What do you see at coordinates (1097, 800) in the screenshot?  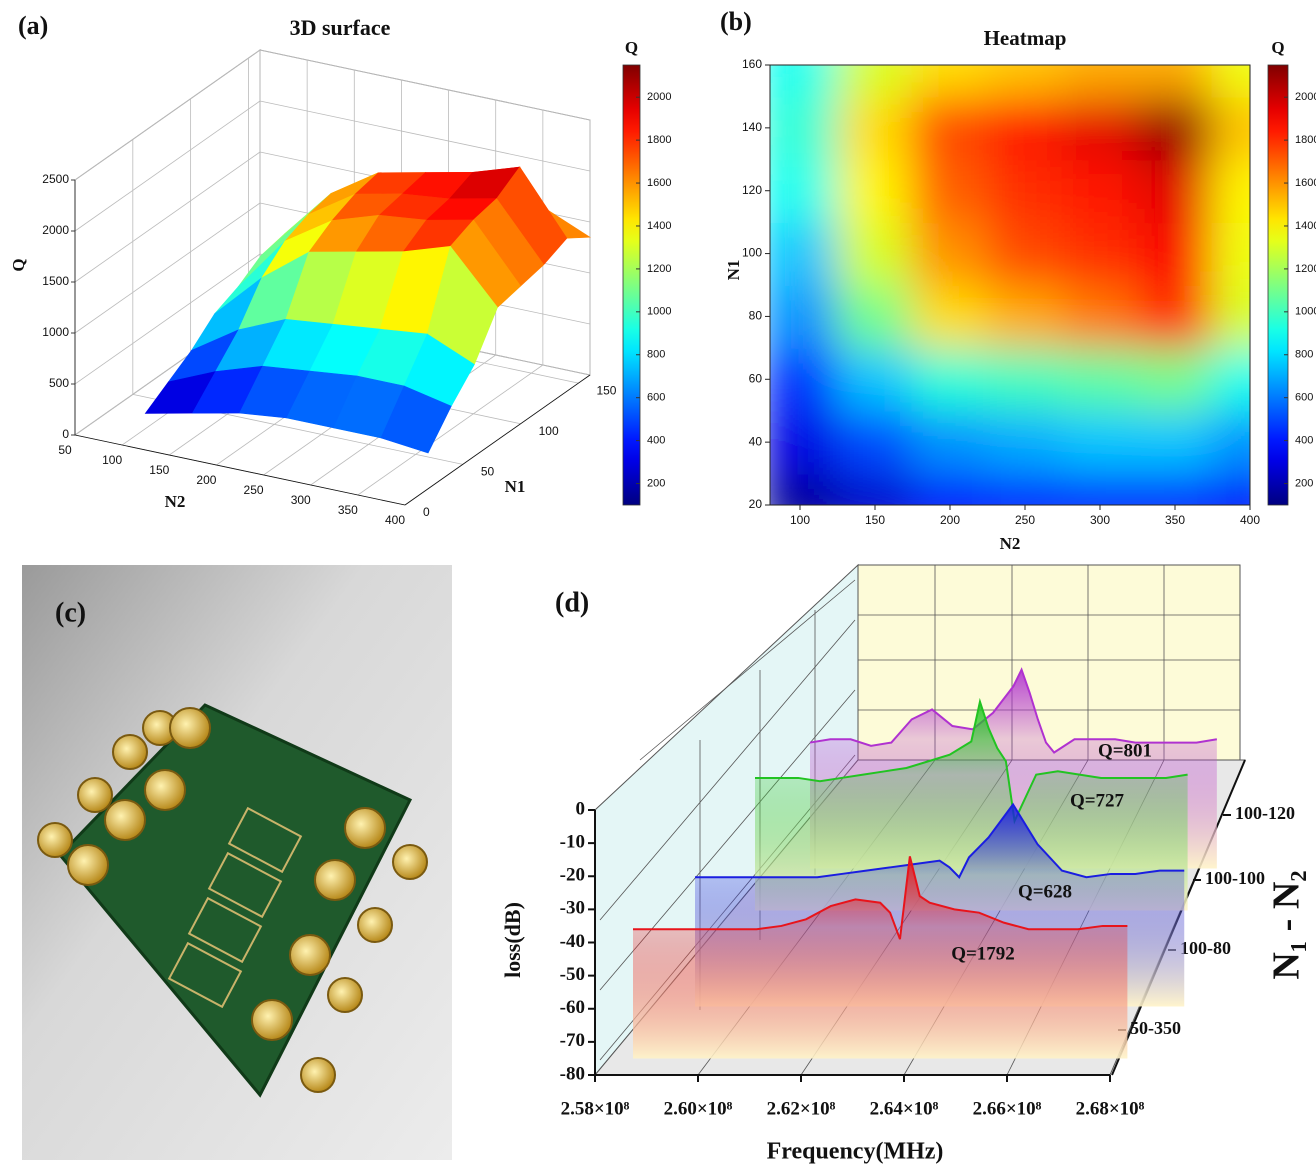 I see `annotation: Q=727` at bounding box center [1097, 800].